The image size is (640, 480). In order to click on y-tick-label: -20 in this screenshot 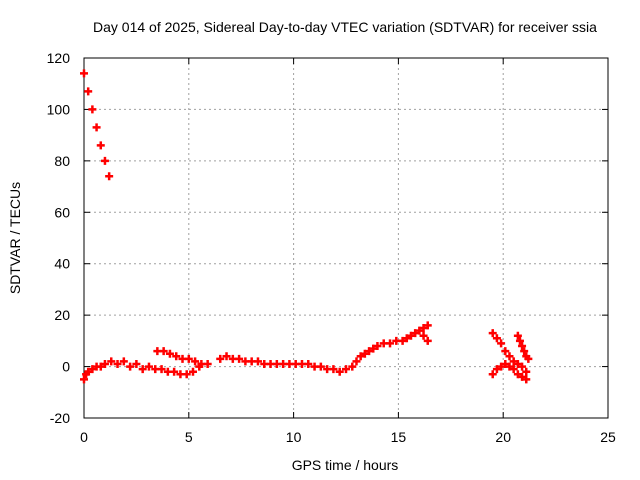, I will do `click(60, 418)`.